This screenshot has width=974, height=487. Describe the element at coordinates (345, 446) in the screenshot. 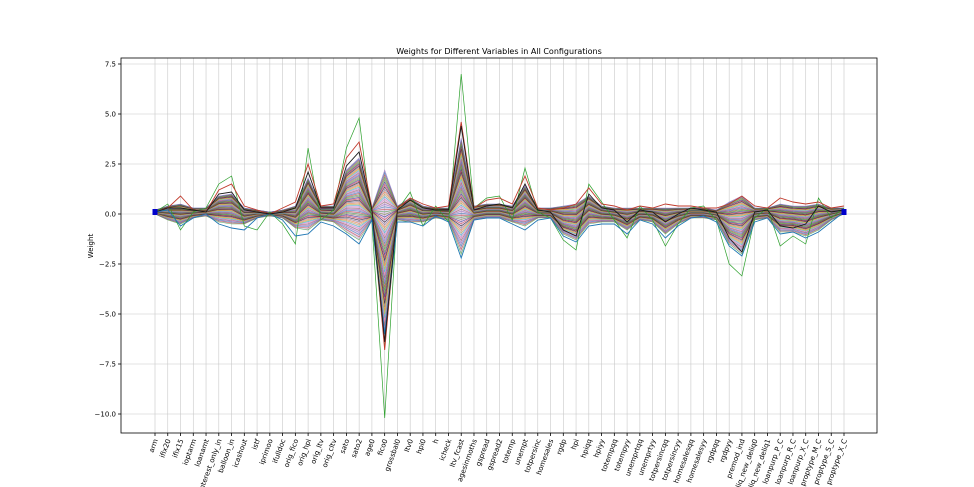

I see `x-tick-label: sato` at that location.